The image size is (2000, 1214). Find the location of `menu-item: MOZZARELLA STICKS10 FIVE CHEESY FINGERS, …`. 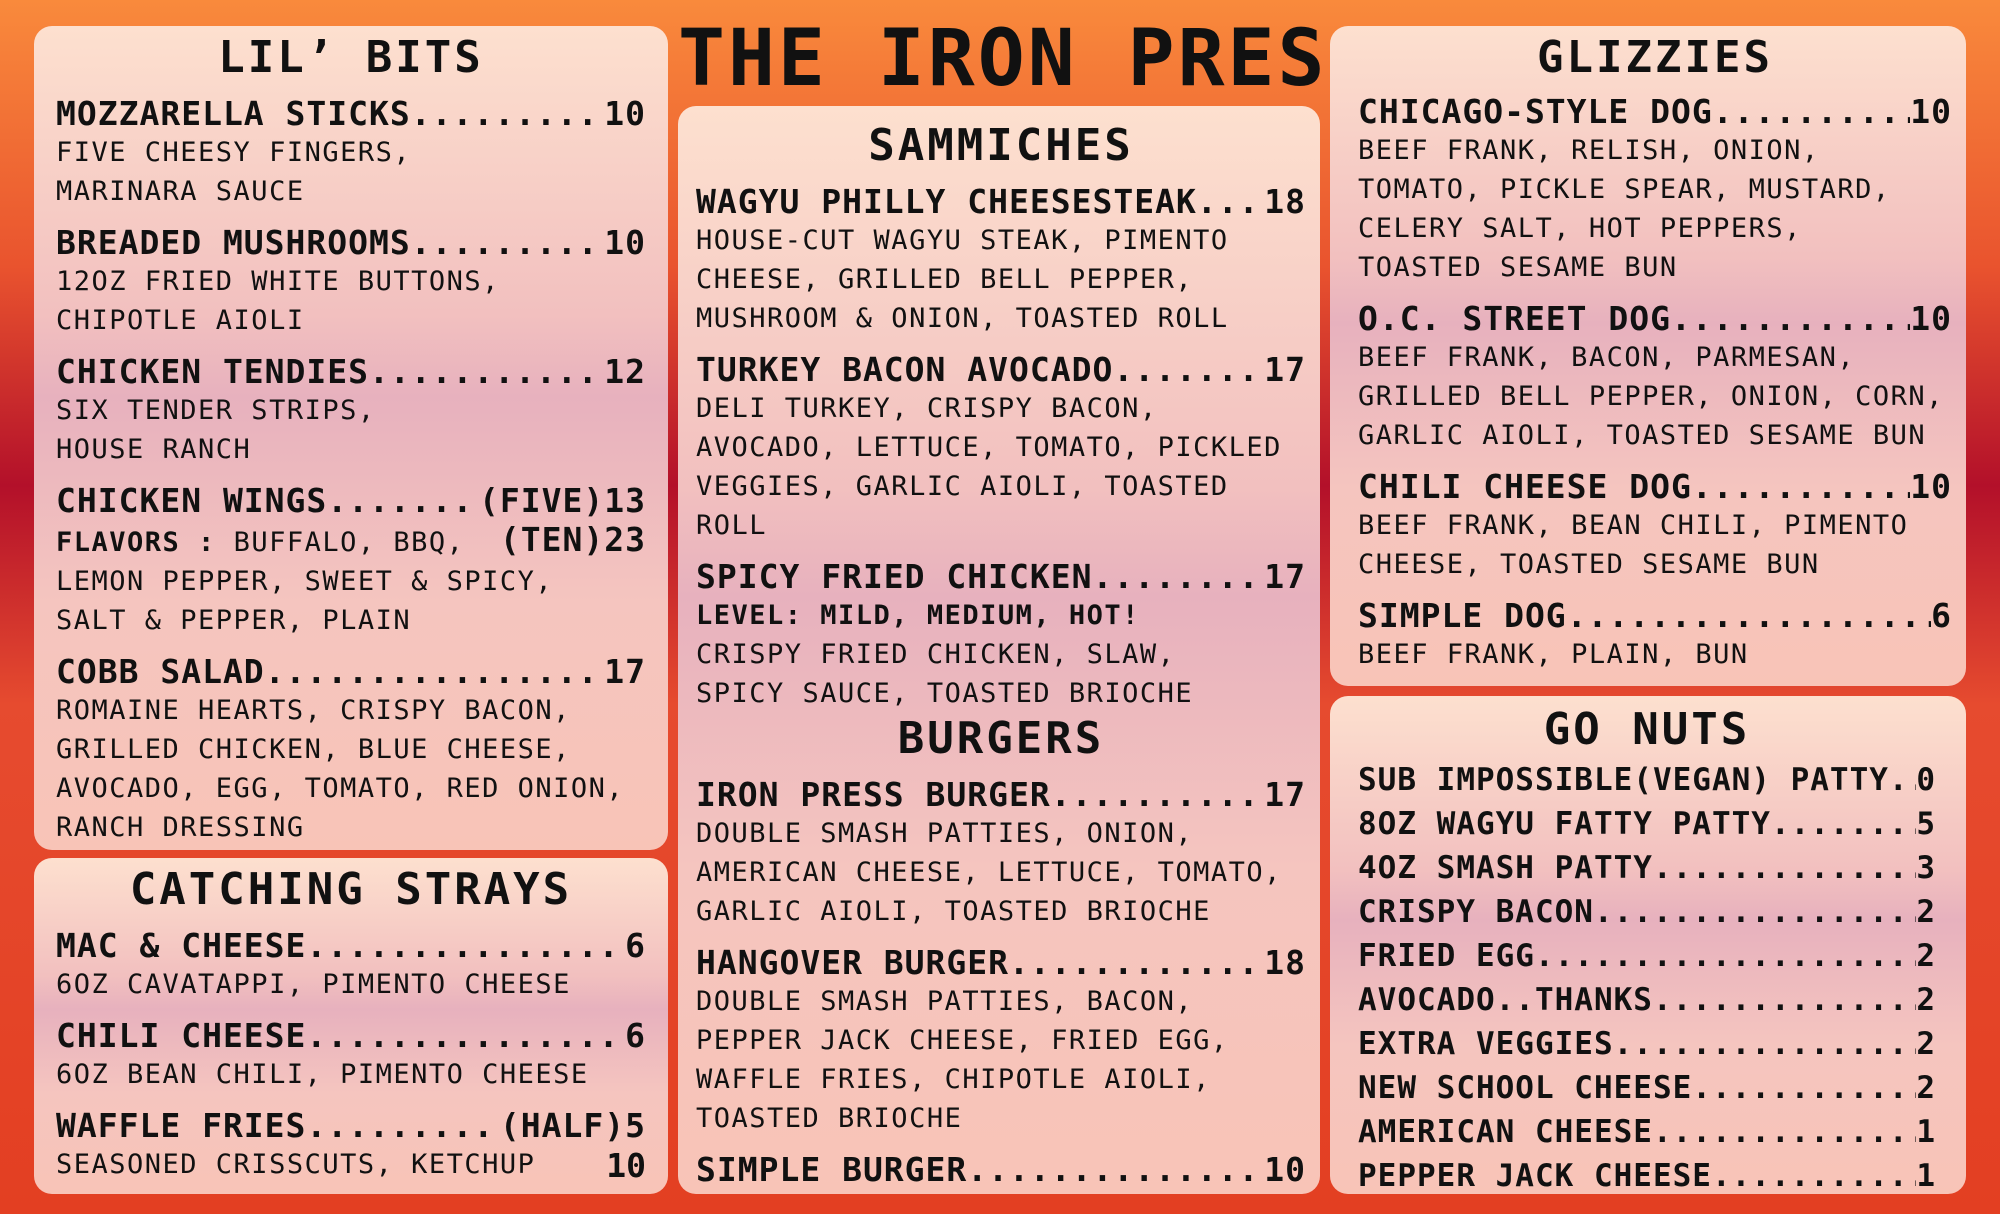

menu-item: MOZZARELLA STICKS10 FIVE CHEESY FINGERS, … is located at coordinates (351, 152).